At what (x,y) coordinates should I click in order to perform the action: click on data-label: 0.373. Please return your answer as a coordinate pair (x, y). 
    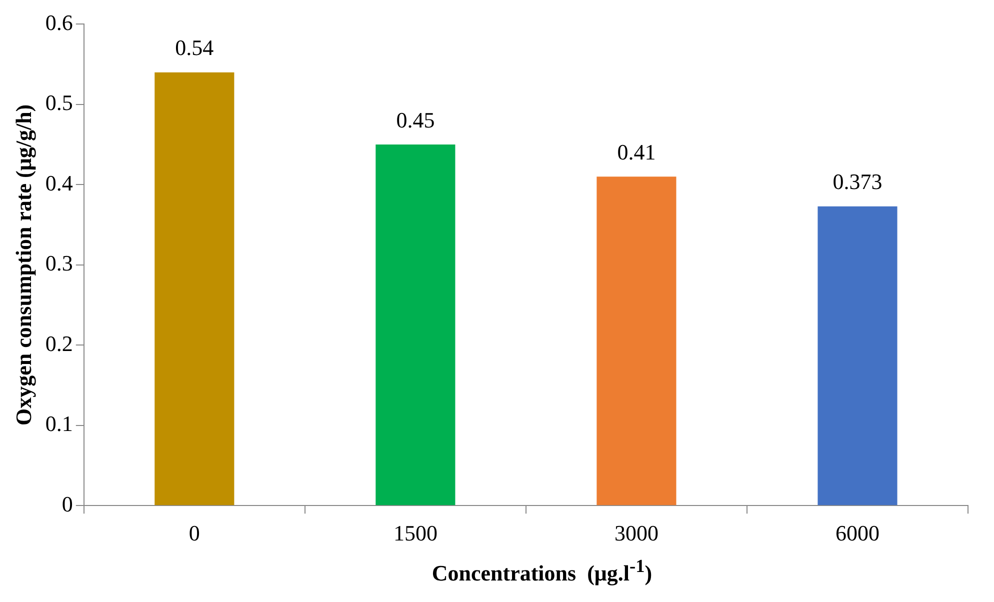
    Looking at the image, I should click on (857, 181).